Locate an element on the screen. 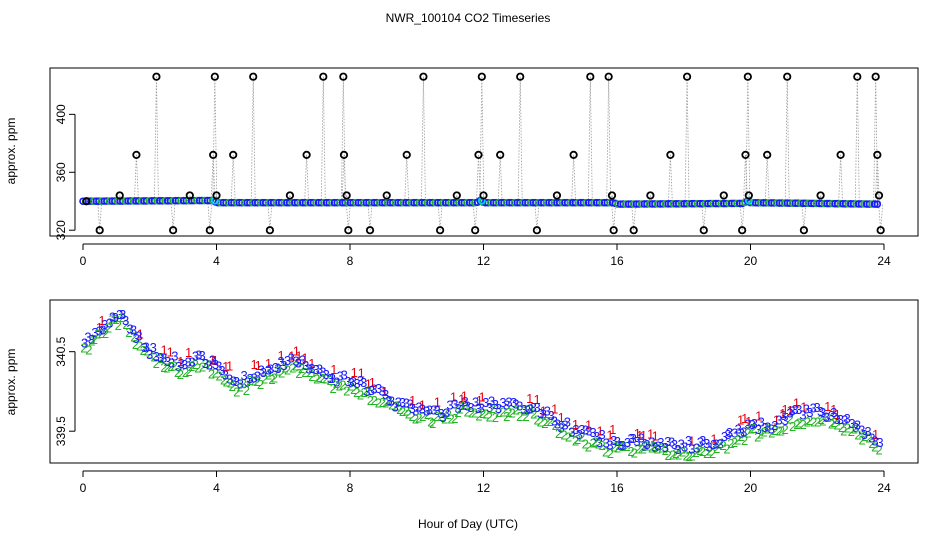 Image resolution: width=936 pixels, height=540 pixels. x-axis-label: Hour of Day (UTC) is located at coordinates (468, 524).